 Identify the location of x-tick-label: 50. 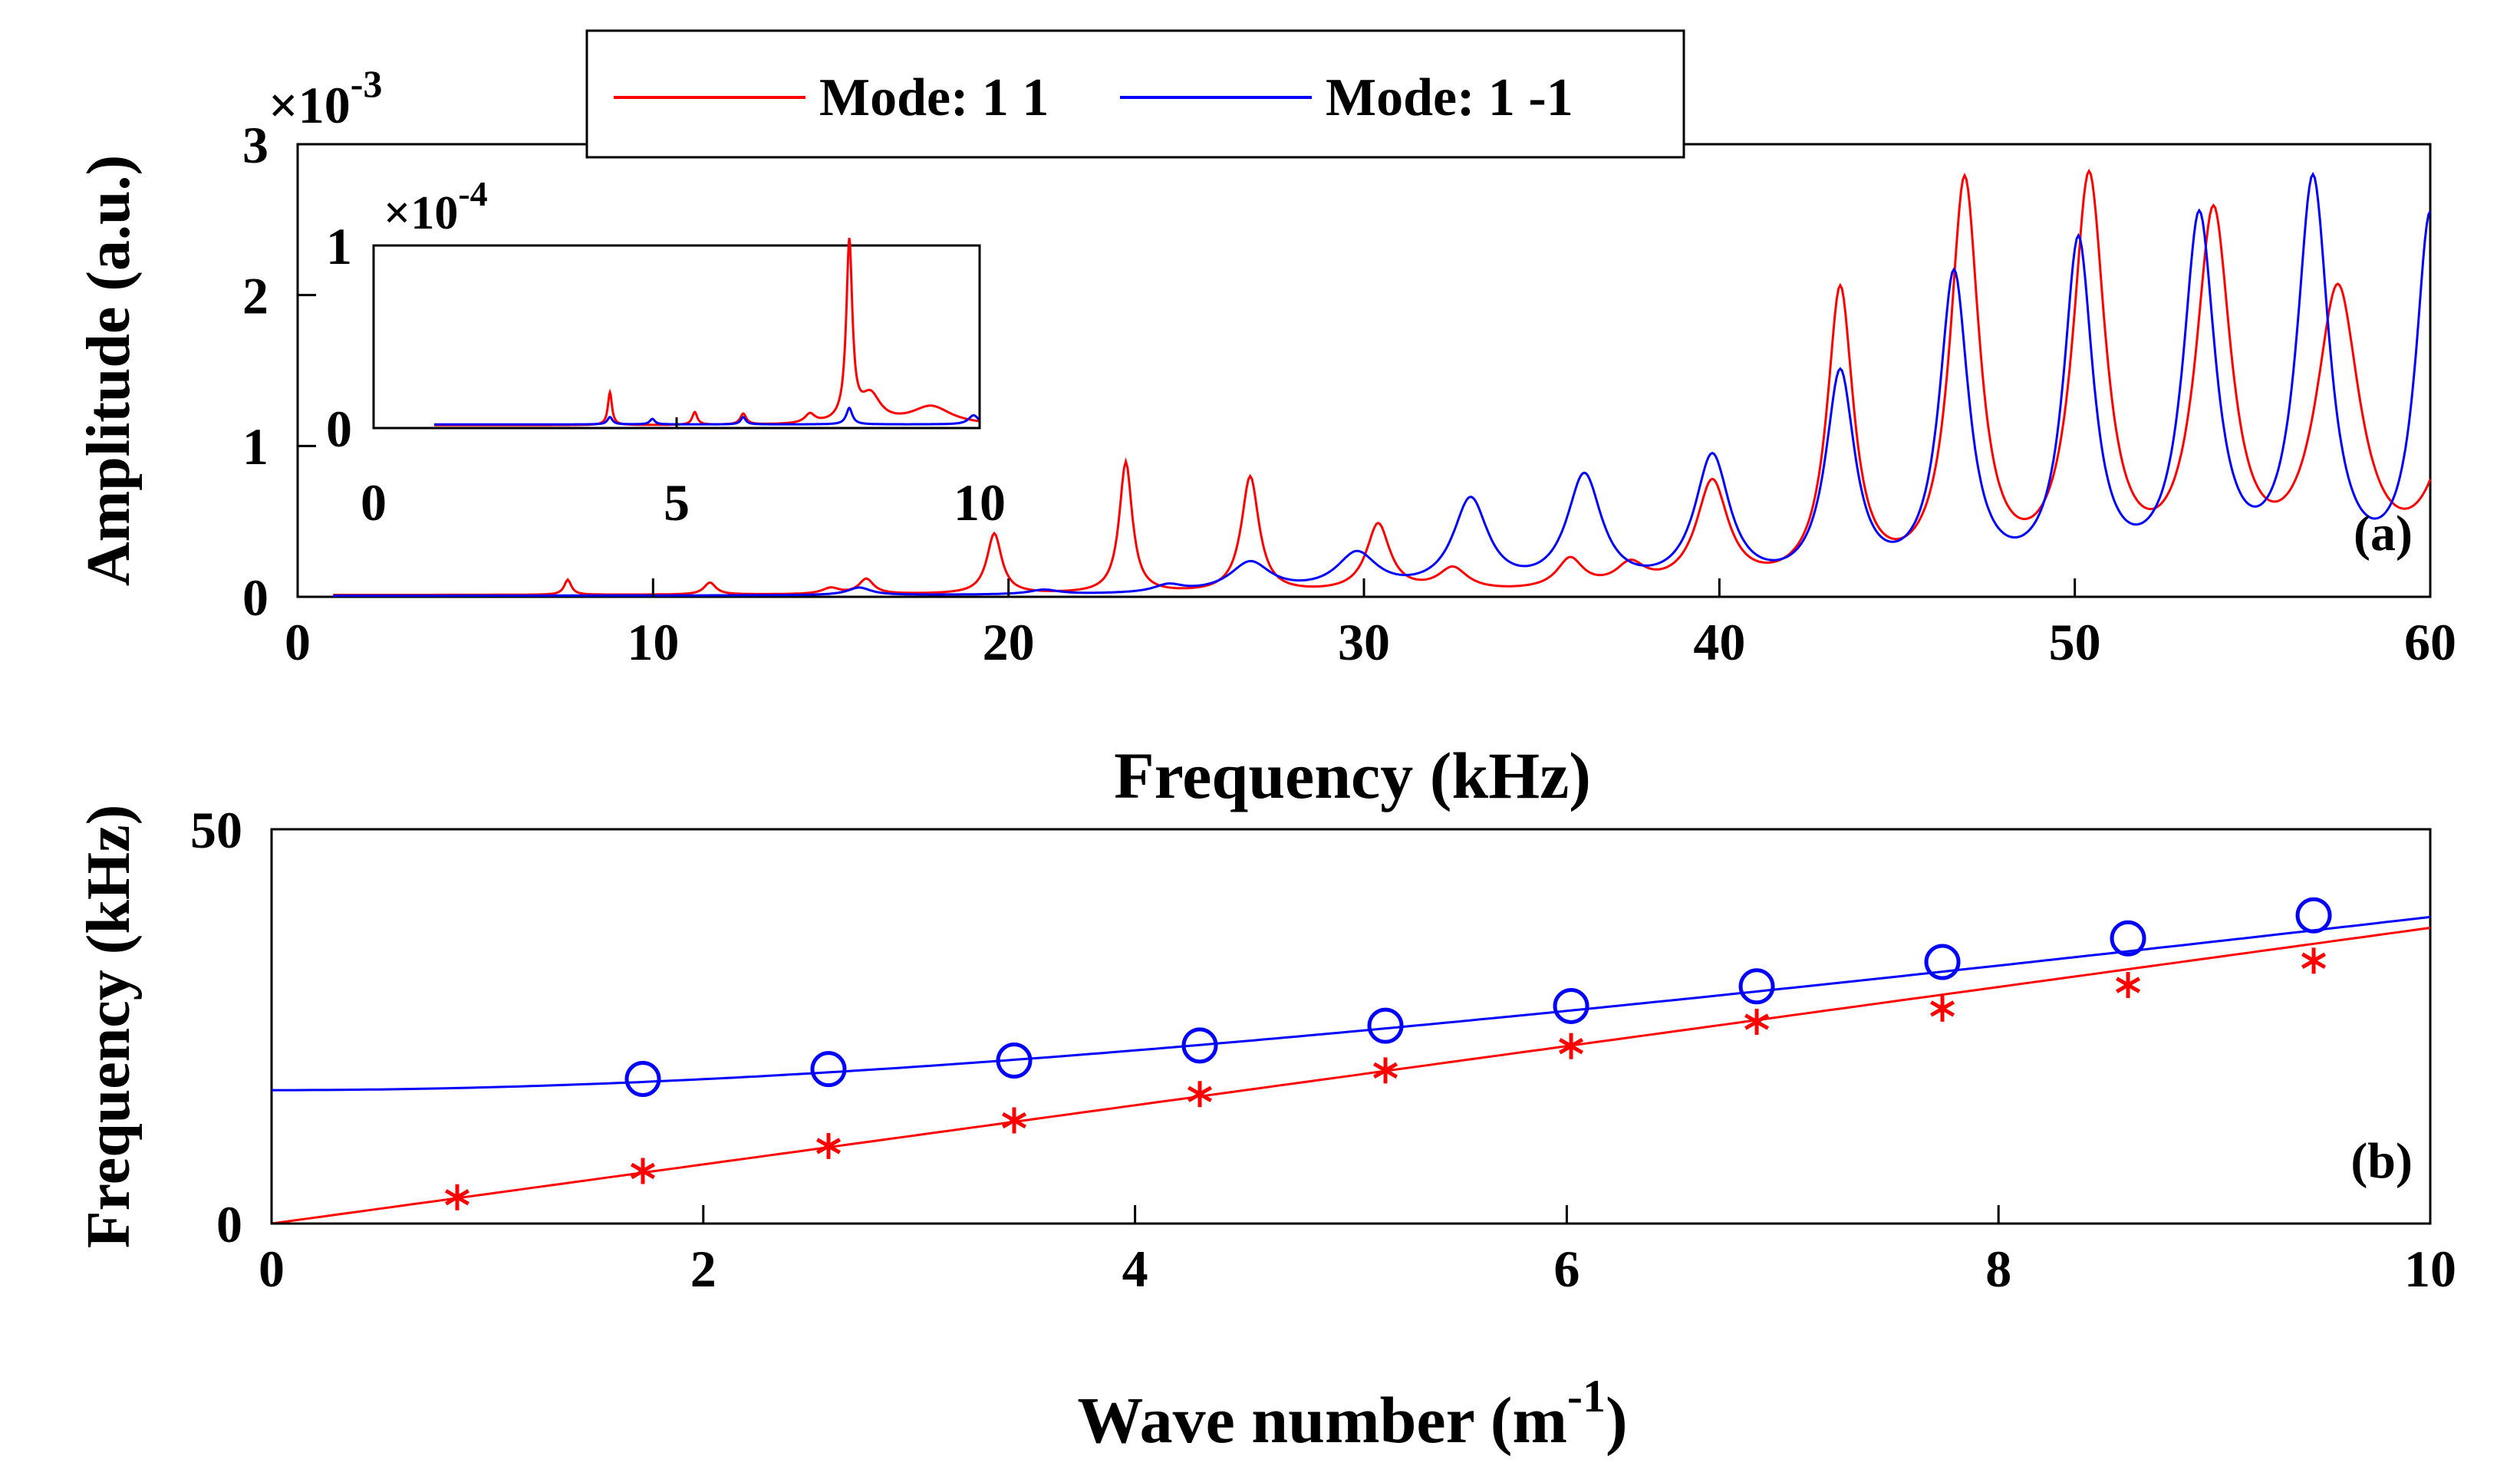
(2075, 642).